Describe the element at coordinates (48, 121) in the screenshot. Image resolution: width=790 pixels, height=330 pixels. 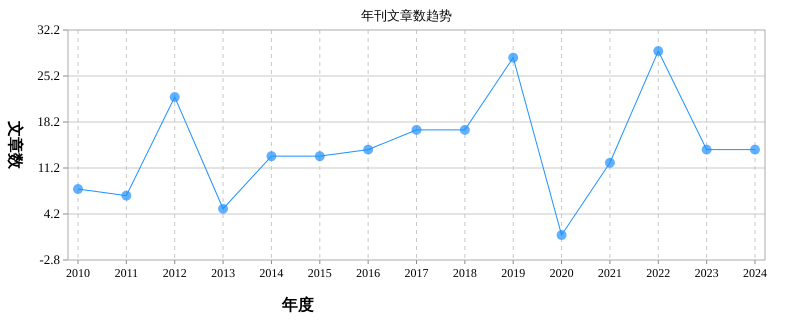
I see `y-tick-label: 18.2` at that location.